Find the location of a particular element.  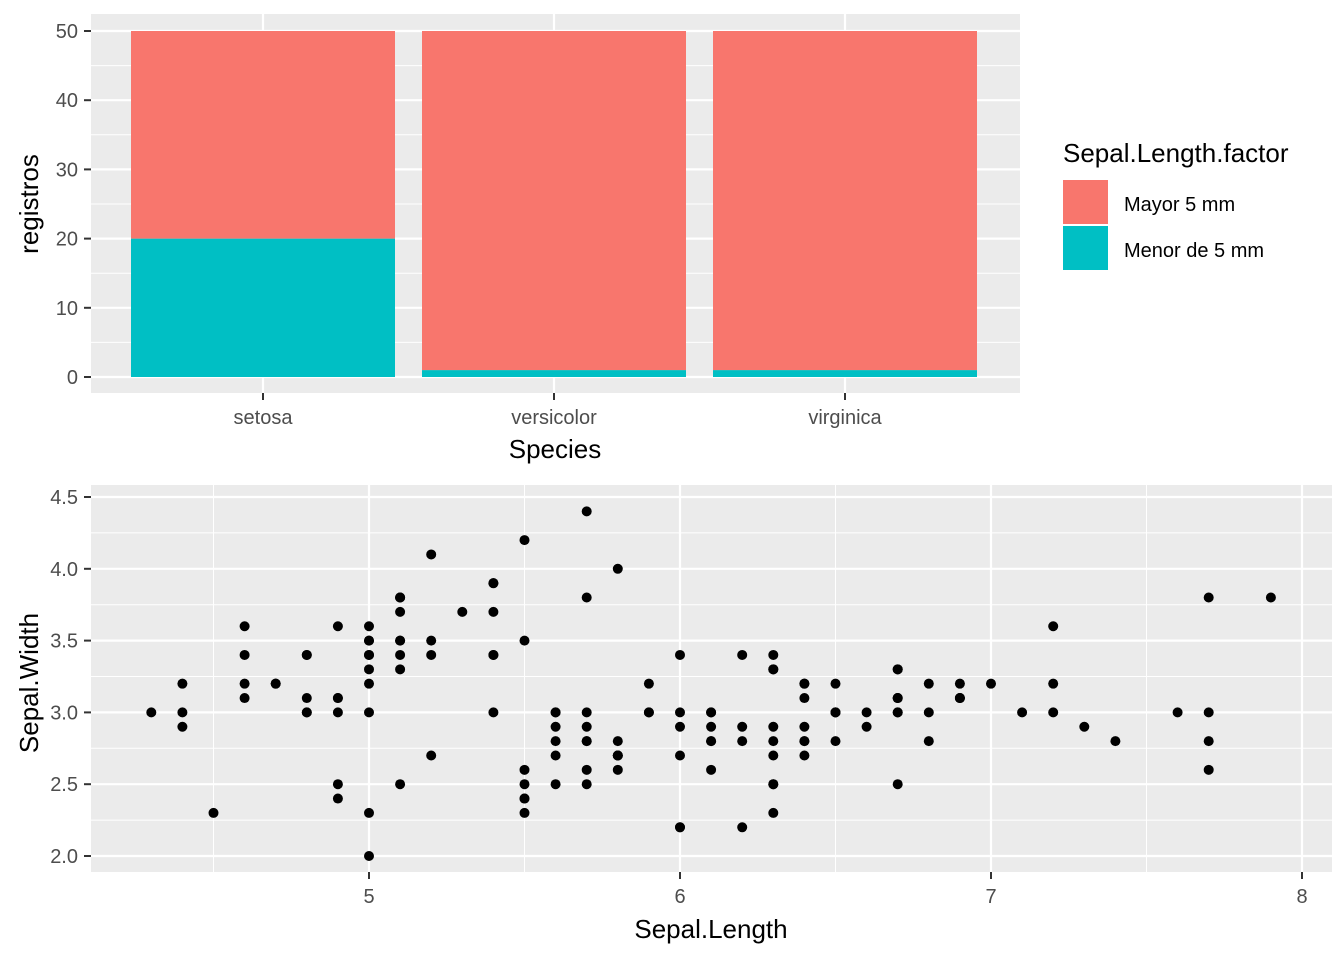

legend-title: Sepal.Length.factor is located at coordinates (1176, 153).